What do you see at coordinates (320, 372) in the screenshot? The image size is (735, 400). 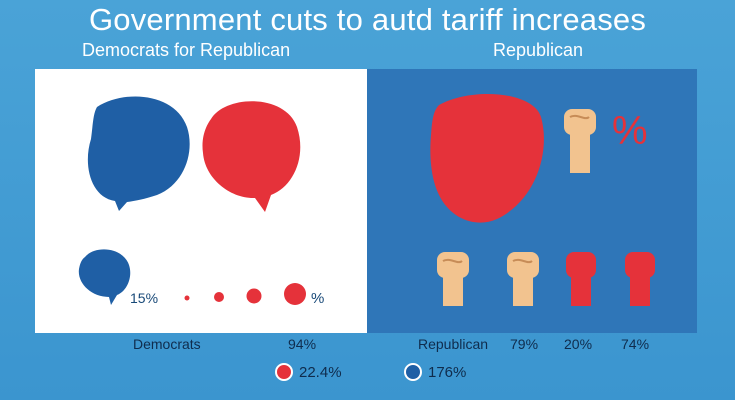 I see `legend-value-red: 22.4%` at bounding box center [320, 372].